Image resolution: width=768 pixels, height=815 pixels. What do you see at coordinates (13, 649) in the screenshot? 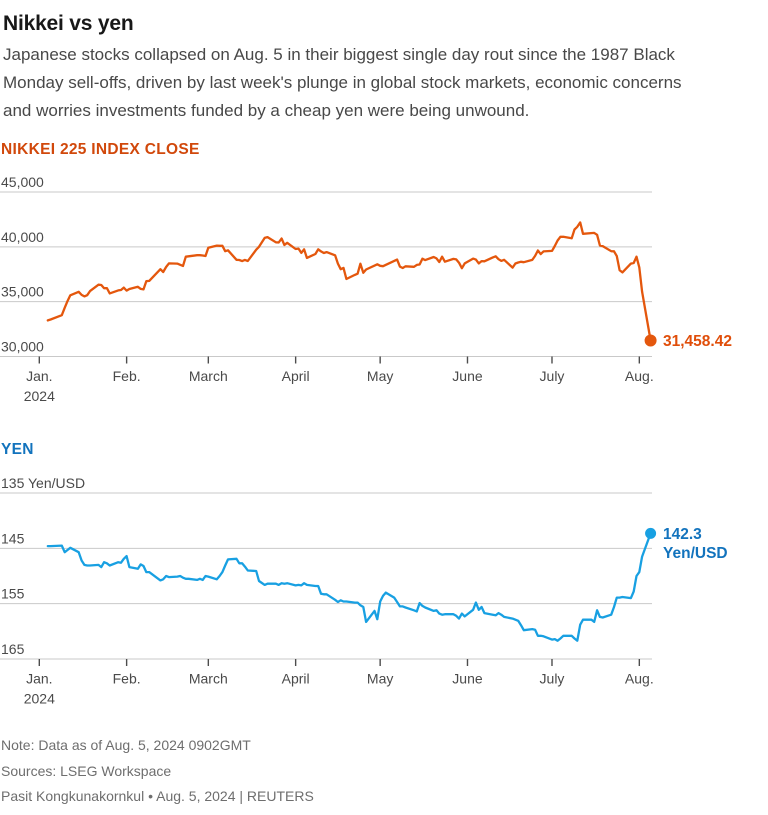
I see `yen-y-axis-label: 165` at bounding box center [13, 649].